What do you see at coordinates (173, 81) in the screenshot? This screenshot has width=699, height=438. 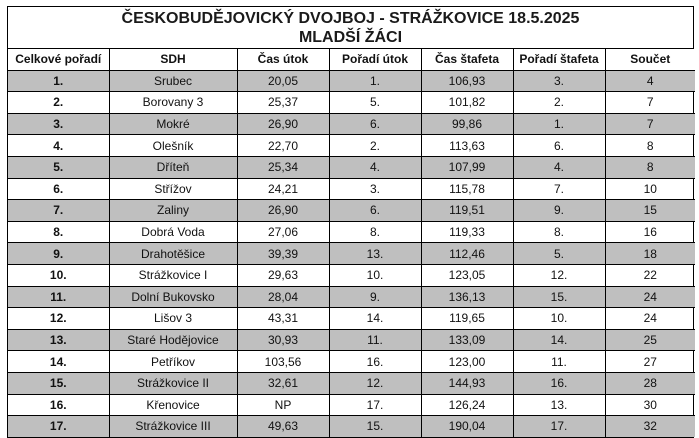 I see `team-cell: Srubec` at bounding box center [173, 81].